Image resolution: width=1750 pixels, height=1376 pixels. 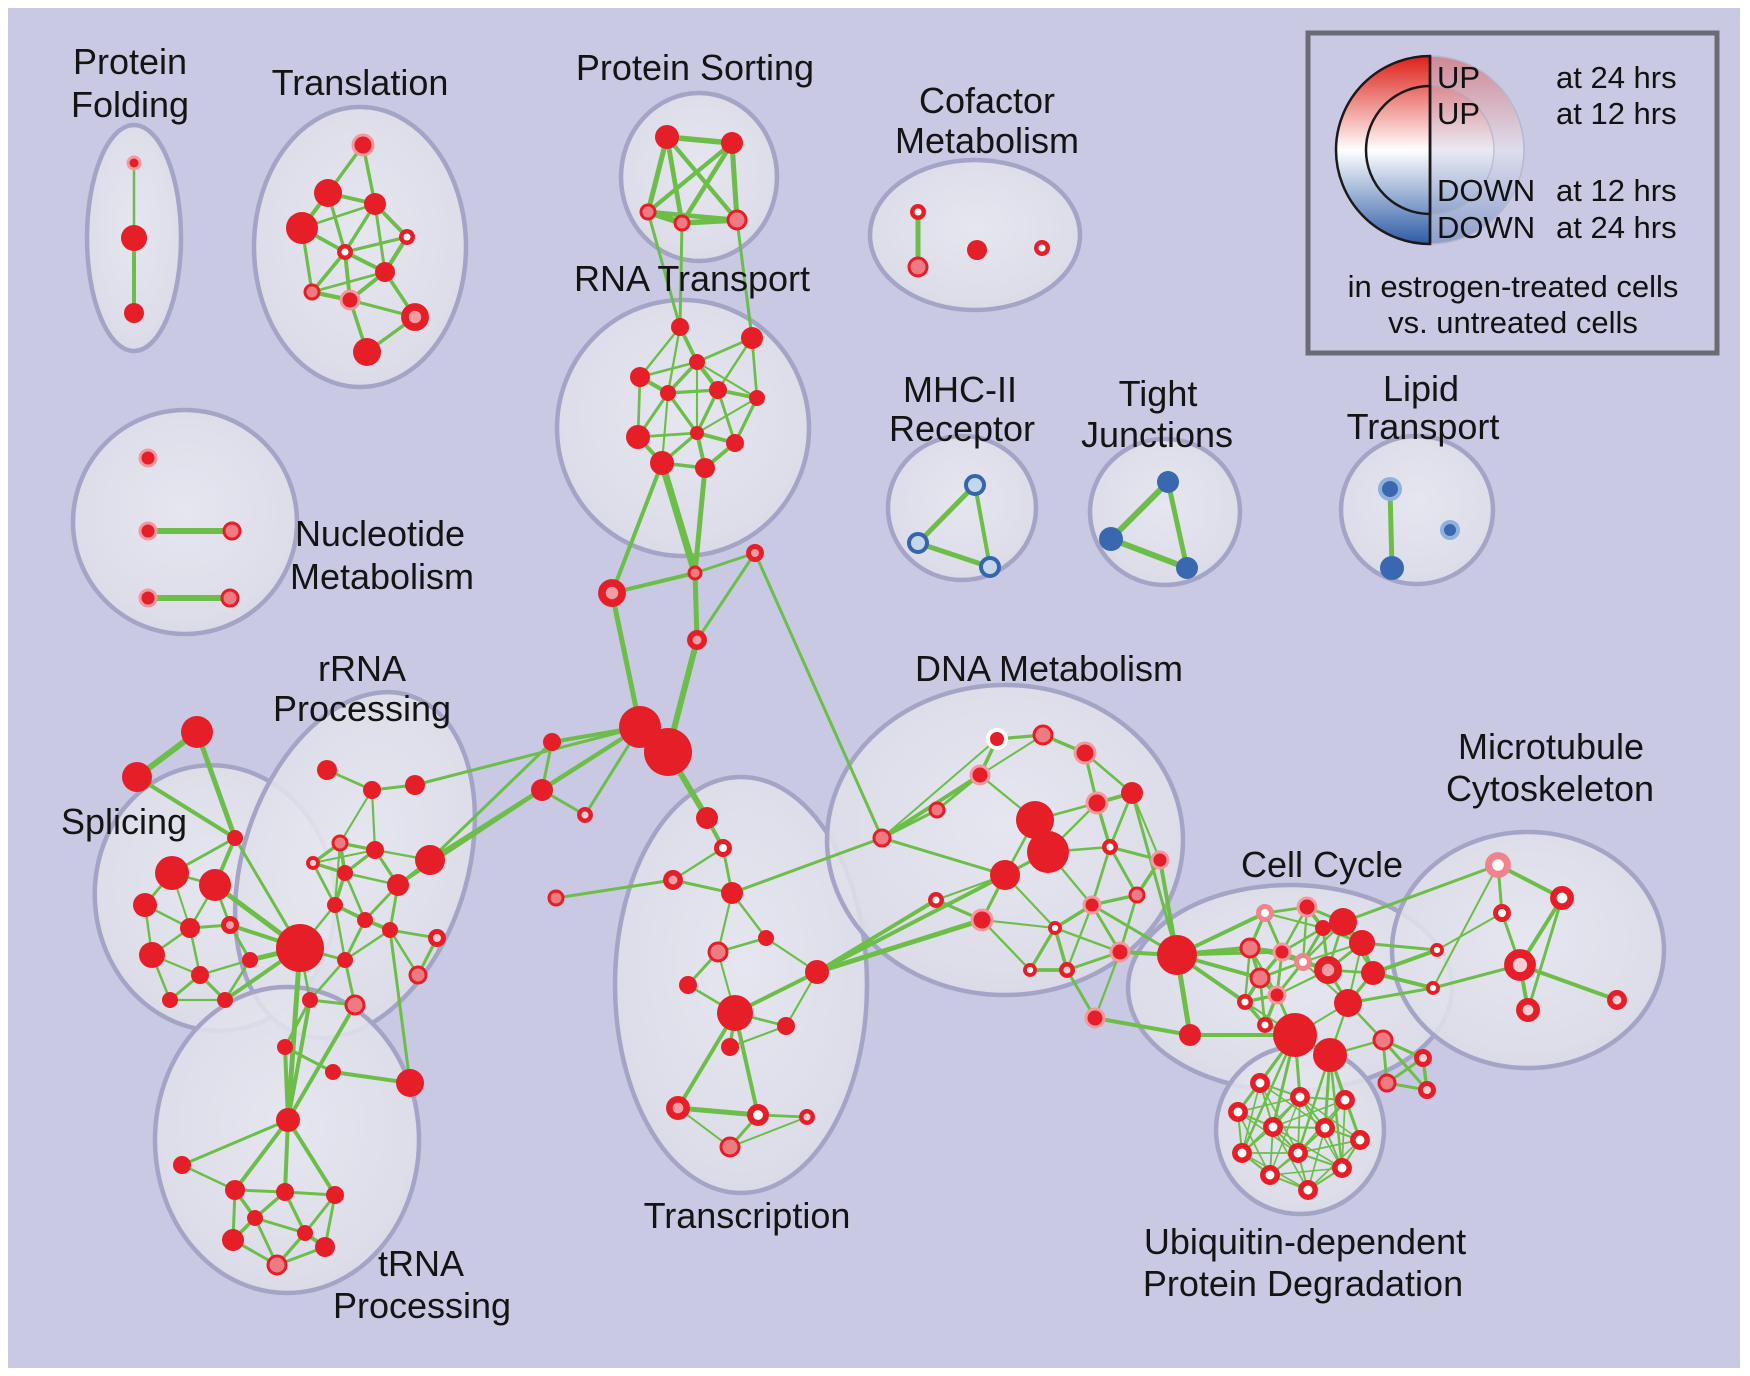 What do you see at coordinates (1486, 190) in the screenshot?
I see `legend-direction-3: DOWN` at bounding box center [1486, 190].